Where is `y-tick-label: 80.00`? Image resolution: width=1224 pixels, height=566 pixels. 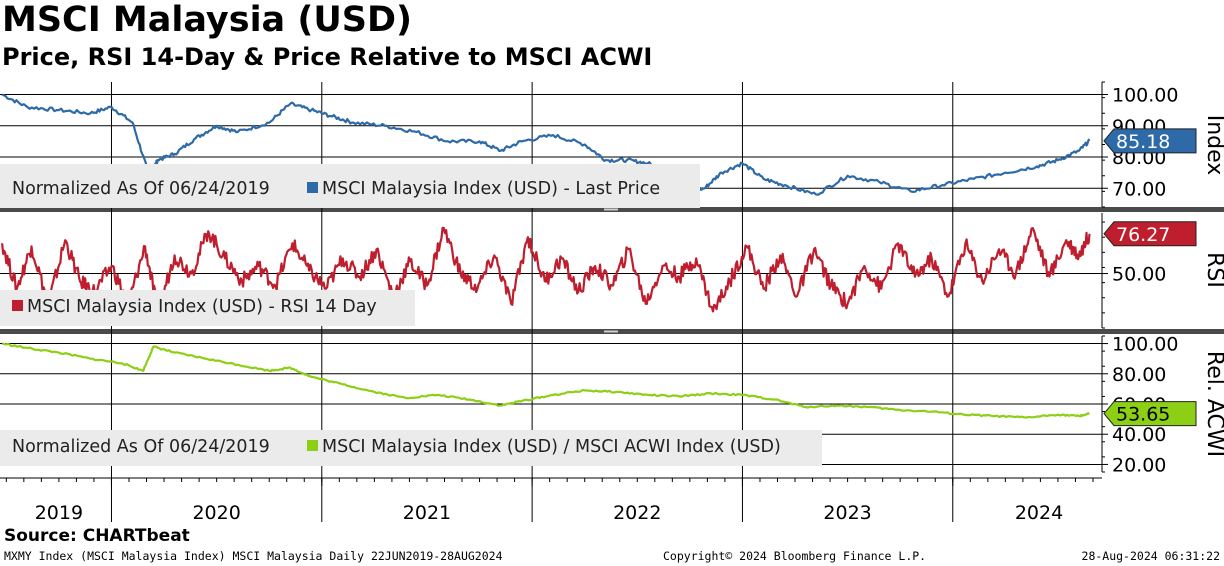 y-tick-label: 80.00 is located at coordinates (1139, 375).